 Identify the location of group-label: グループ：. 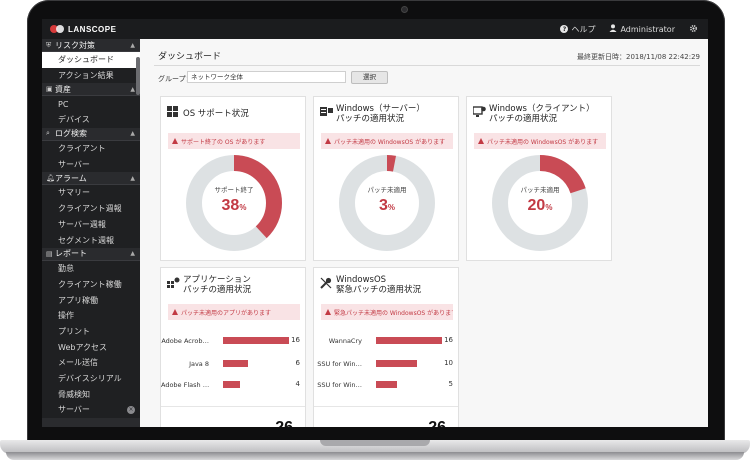
(175, 79).